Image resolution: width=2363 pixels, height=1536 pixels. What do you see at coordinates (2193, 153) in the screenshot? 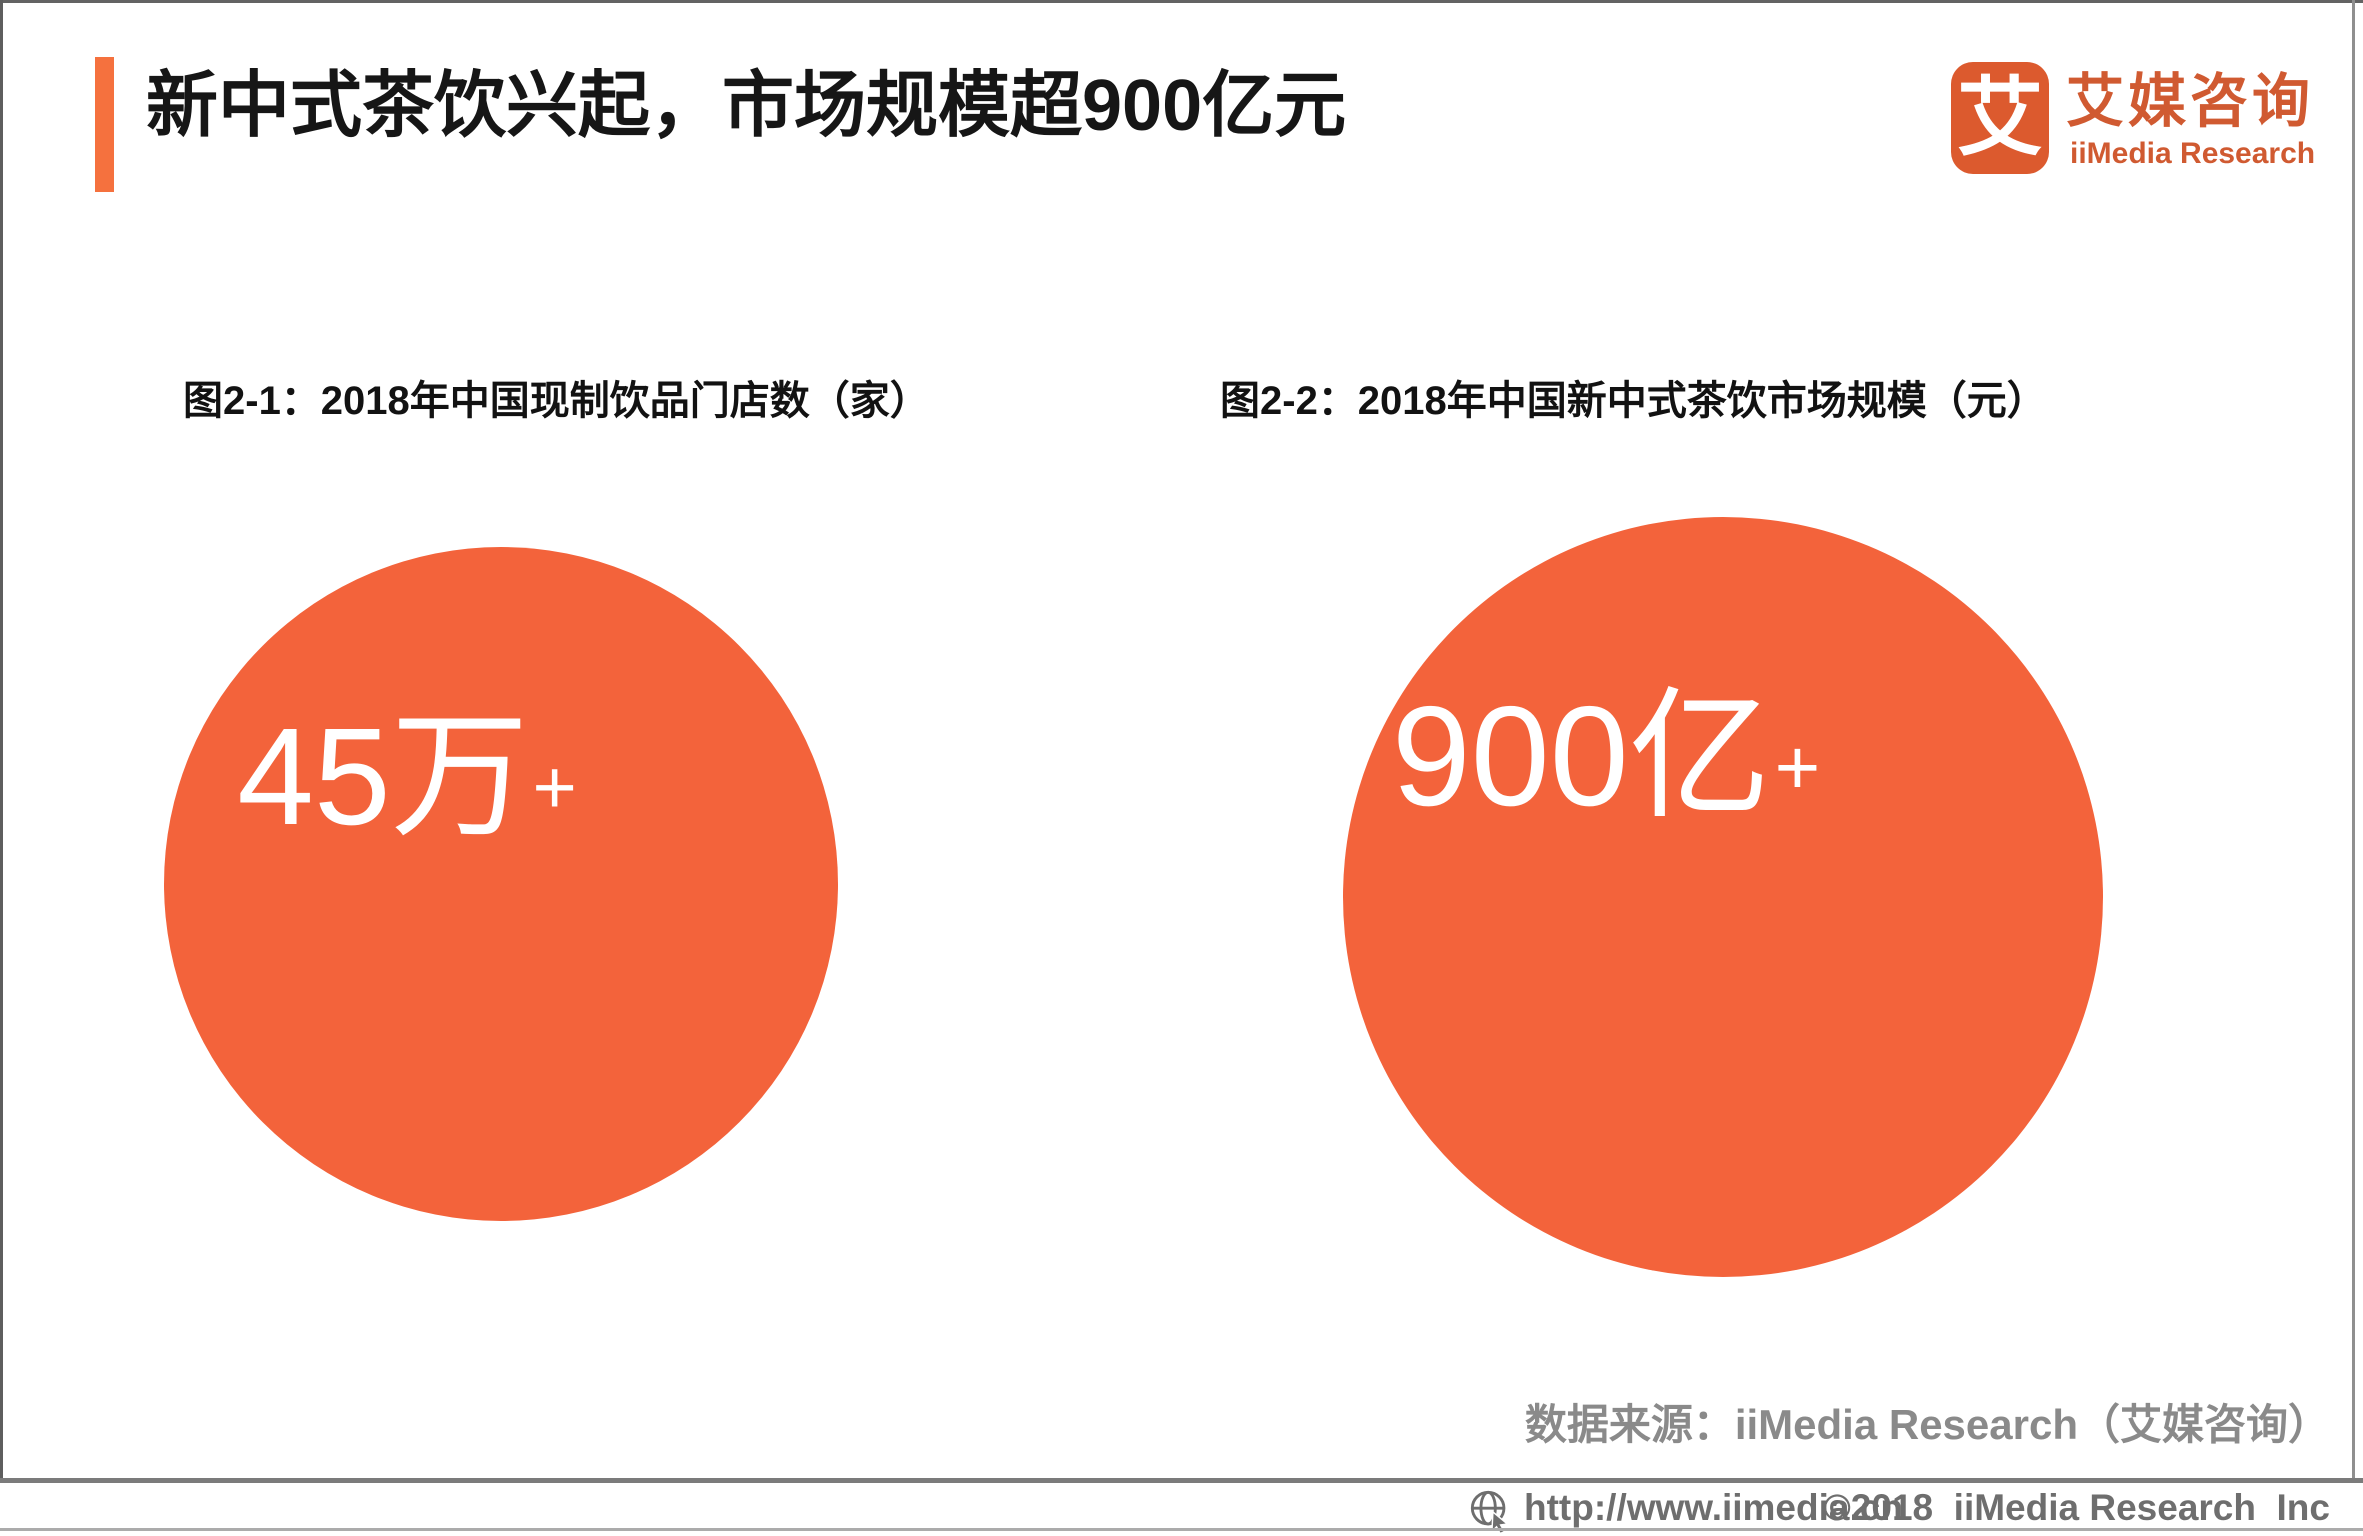
I see `logo-name-en: iiMedia Research` at bounding box center [2193, 153].